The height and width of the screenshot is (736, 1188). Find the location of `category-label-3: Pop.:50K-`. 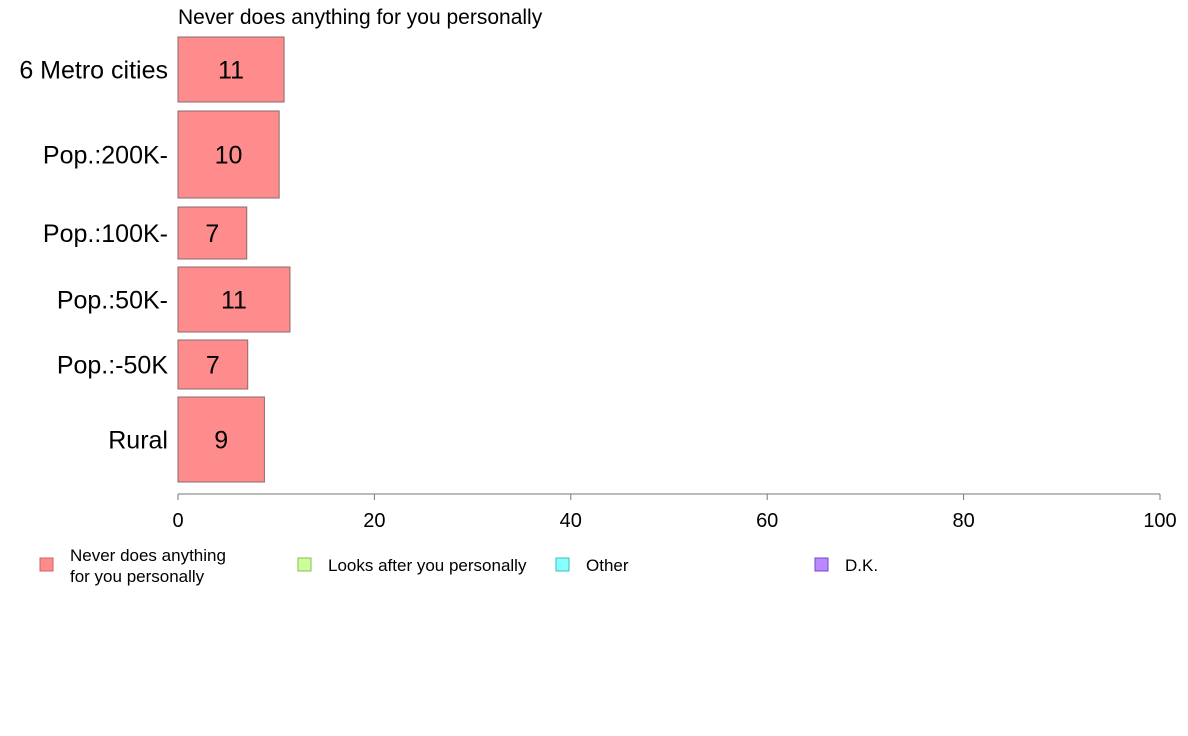

category-label-3: Pop.:50K- is located at coordinates (112, 301).